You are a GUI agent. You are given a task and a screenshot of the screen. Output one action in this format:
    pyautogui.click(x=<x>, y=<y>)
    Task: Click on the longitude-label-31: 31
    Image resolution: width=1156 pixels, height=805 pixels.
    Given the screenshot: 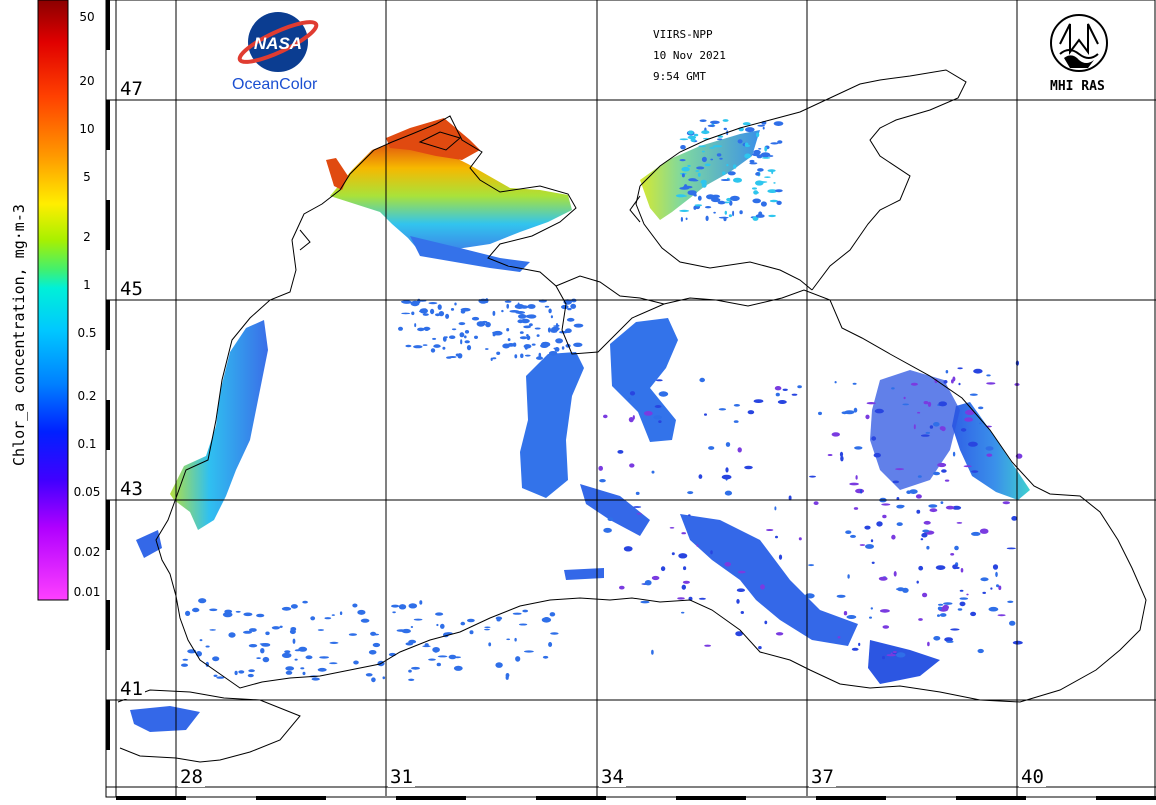 What is the action you would take?
    pyautogui.click(x=401, y=777)
    